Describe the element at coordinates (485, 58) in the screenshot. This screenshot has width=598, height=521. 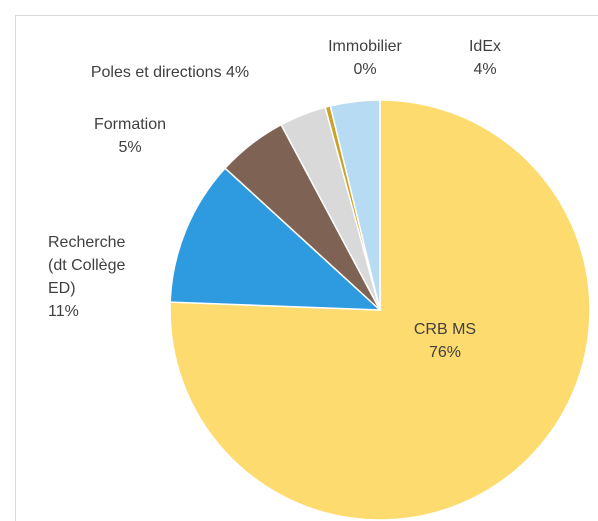
I see `slice-label: IdEx 4%` at that location.